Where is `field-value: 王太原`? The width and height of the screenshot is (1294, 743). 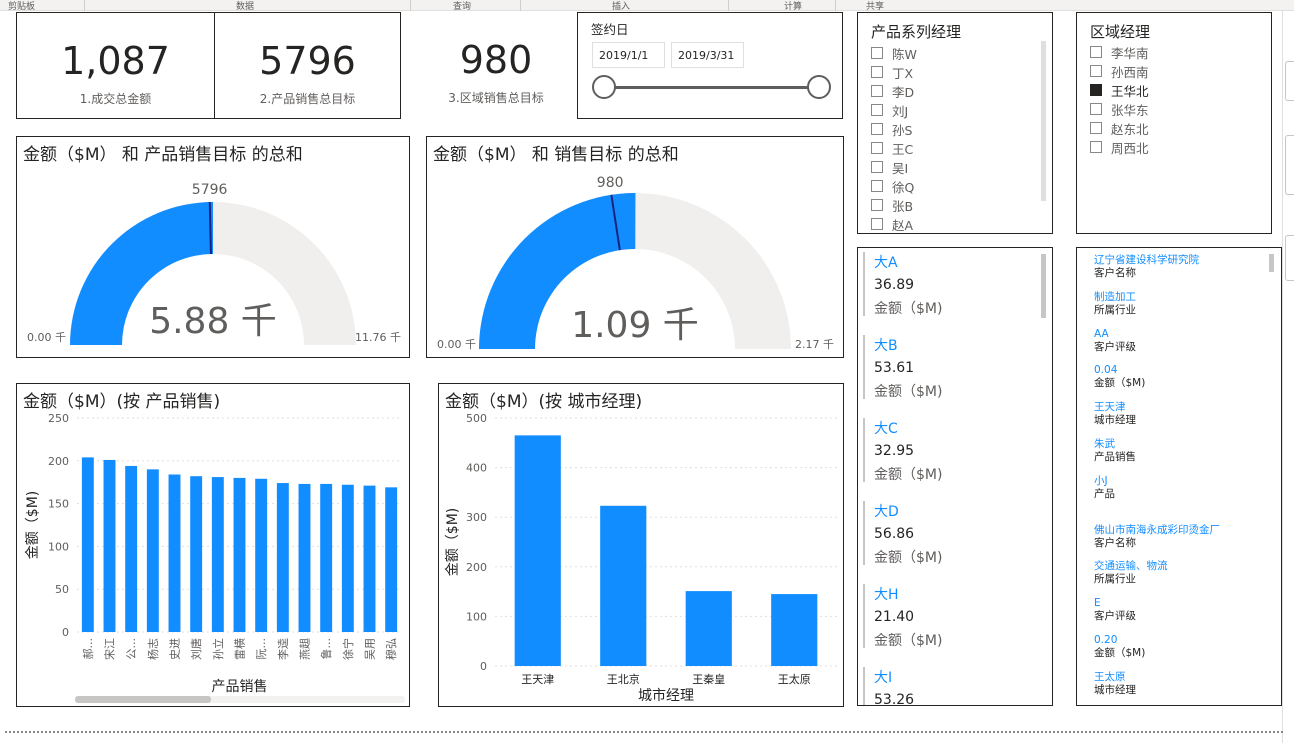 field-value: 王太原 is located at coordinates (1110, 676).